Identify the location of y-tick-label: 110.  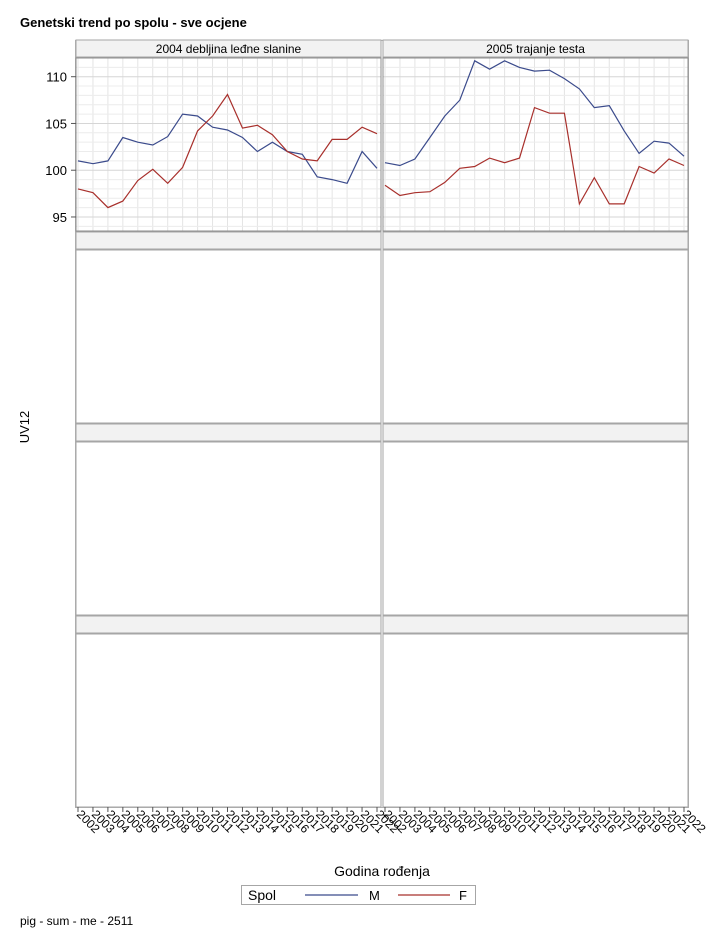
(56, 77).